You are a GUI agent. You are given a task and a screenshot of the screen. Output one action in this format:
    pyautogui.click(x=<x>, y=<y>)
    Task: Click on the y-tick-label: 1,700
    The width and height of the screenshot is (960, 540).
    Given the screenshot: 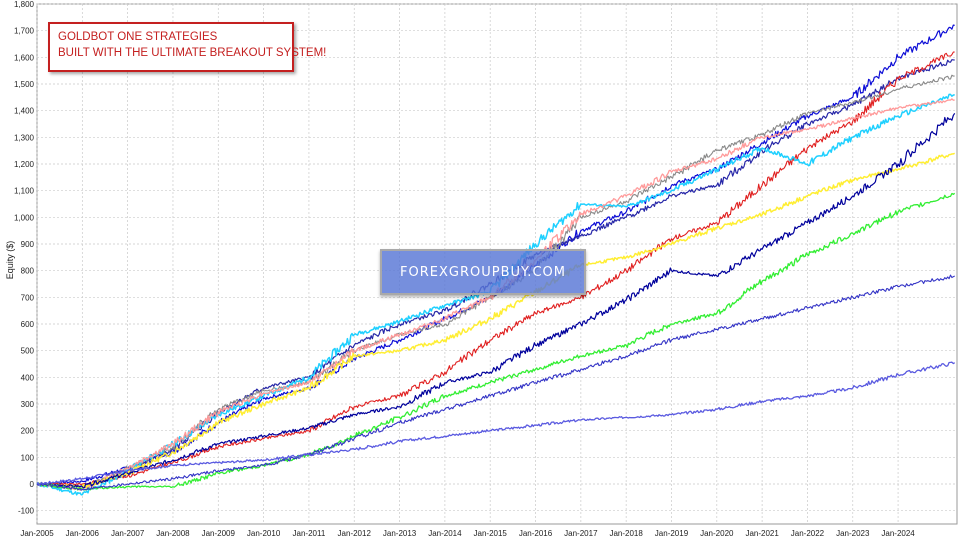 What is the action you would take?
    pyautogui.click(x=24, y=31)
    